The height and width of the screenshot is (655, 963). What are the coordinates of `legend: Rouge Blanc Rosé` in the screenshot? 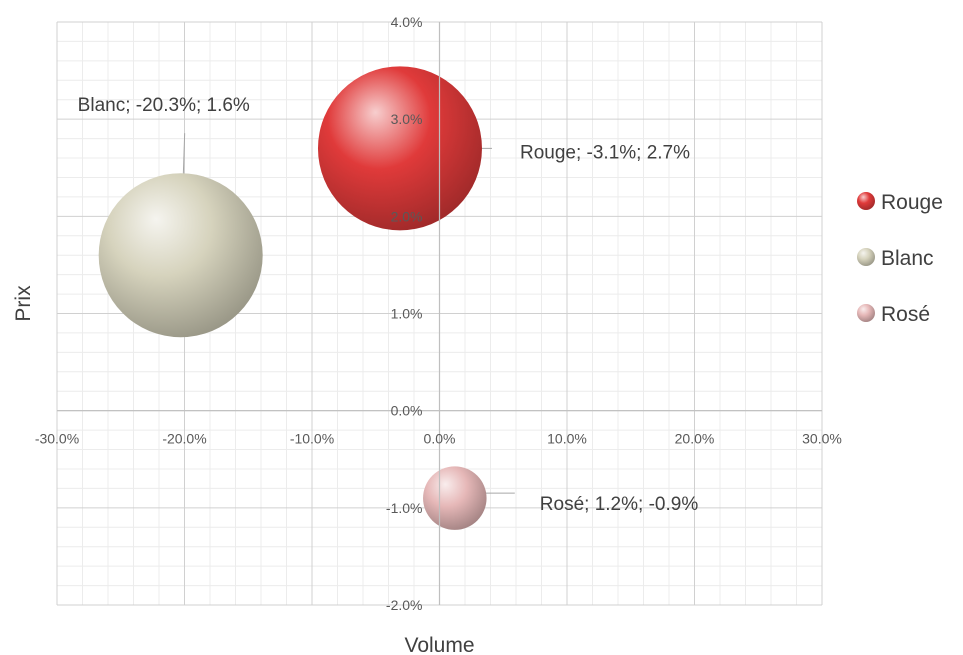 It's located at (900, 258).